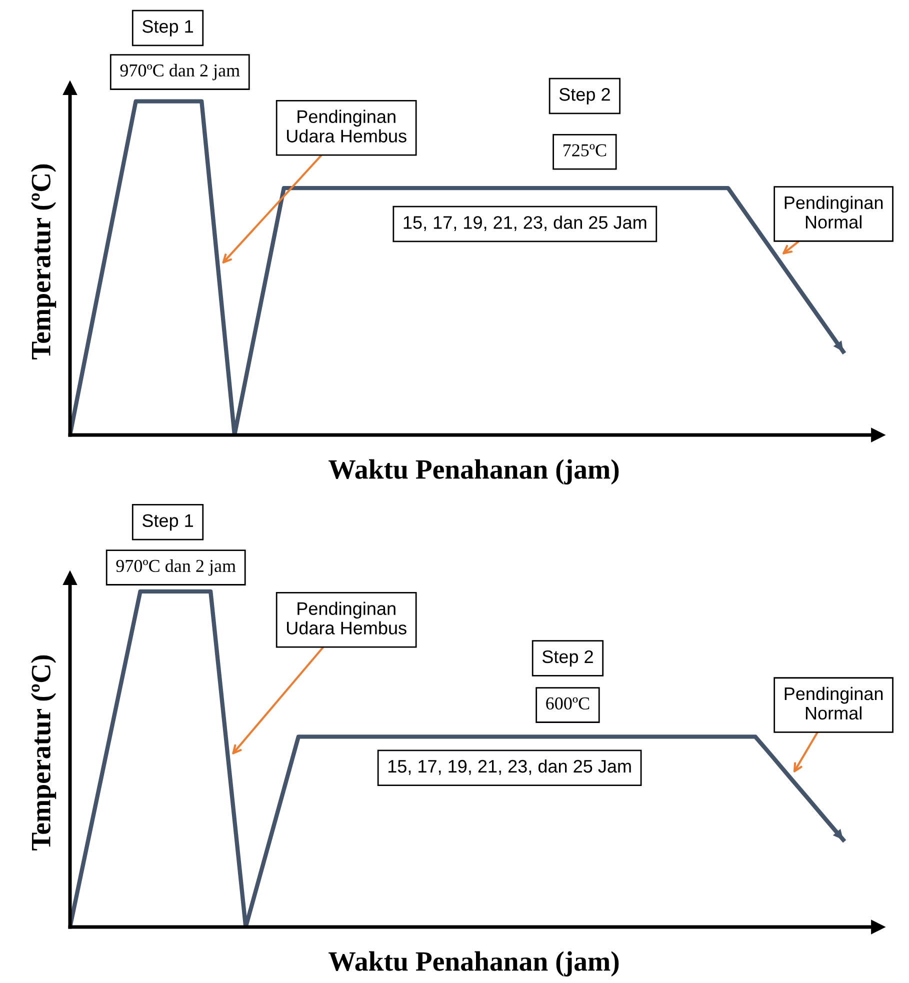 This screenshot has width=909, height=983. I want to click on annotation: 600ºC, so click(568, 703).